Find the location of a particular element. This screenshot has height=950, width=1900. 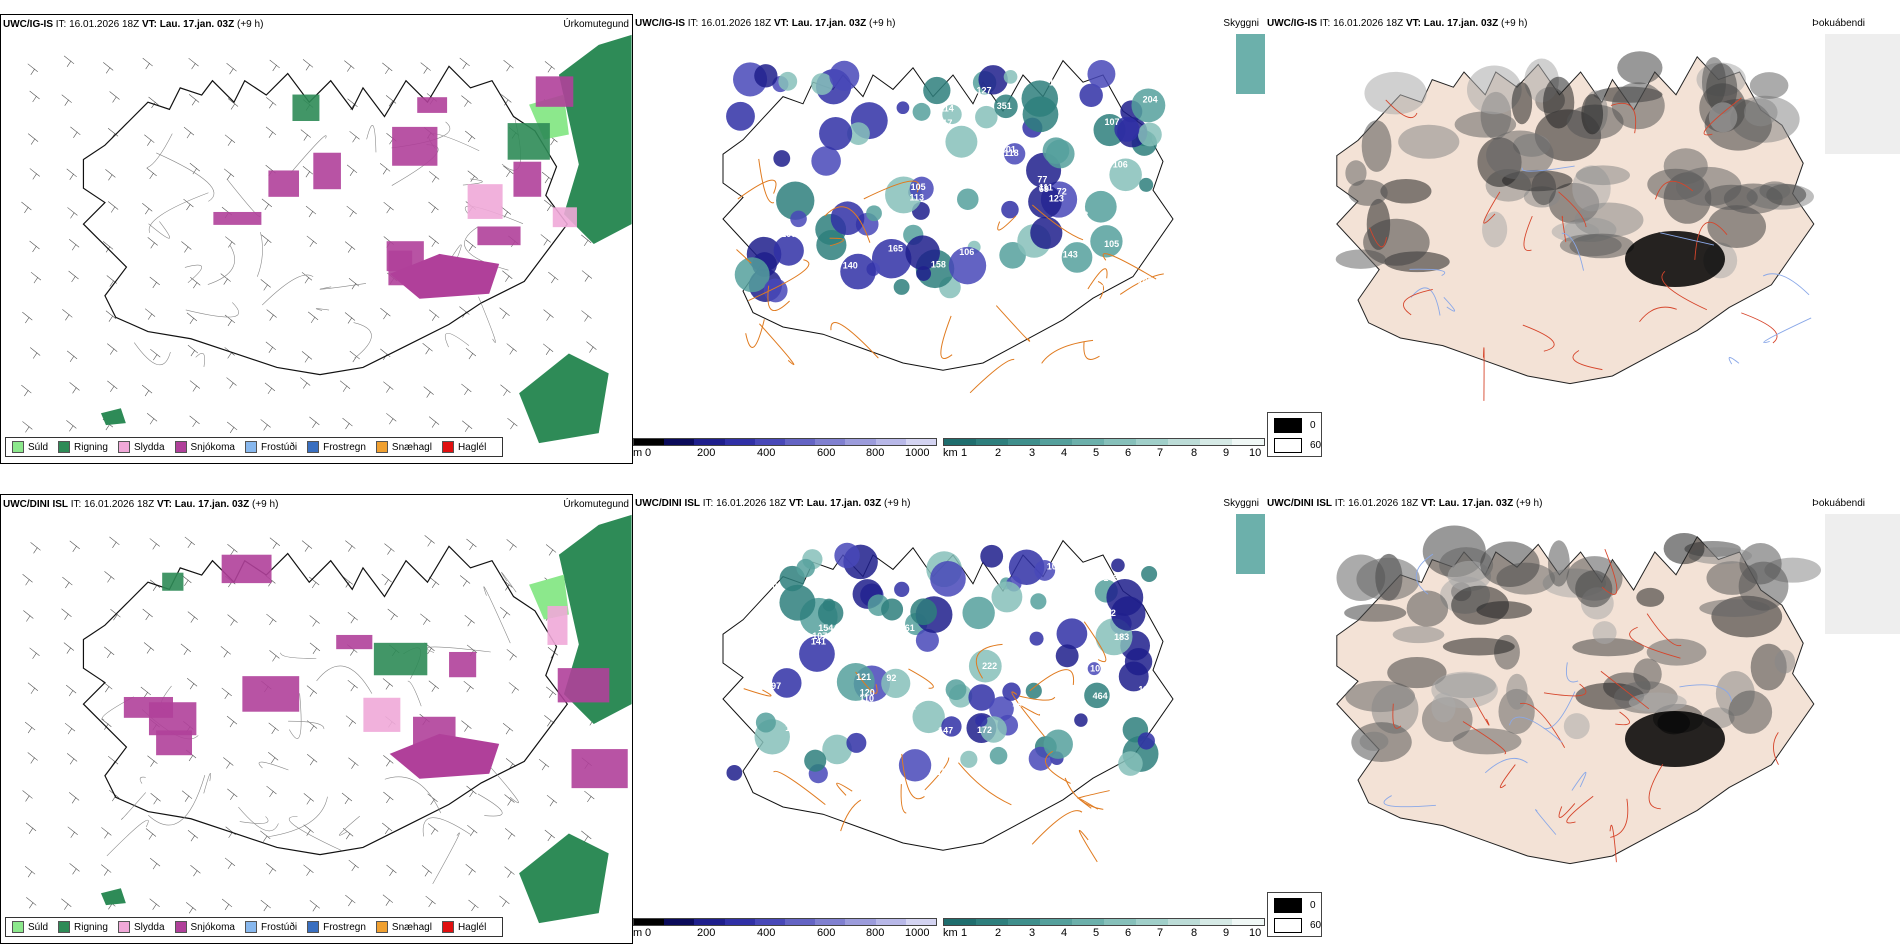

cloud-base-number: 127 is located at coordinates (984, 91).